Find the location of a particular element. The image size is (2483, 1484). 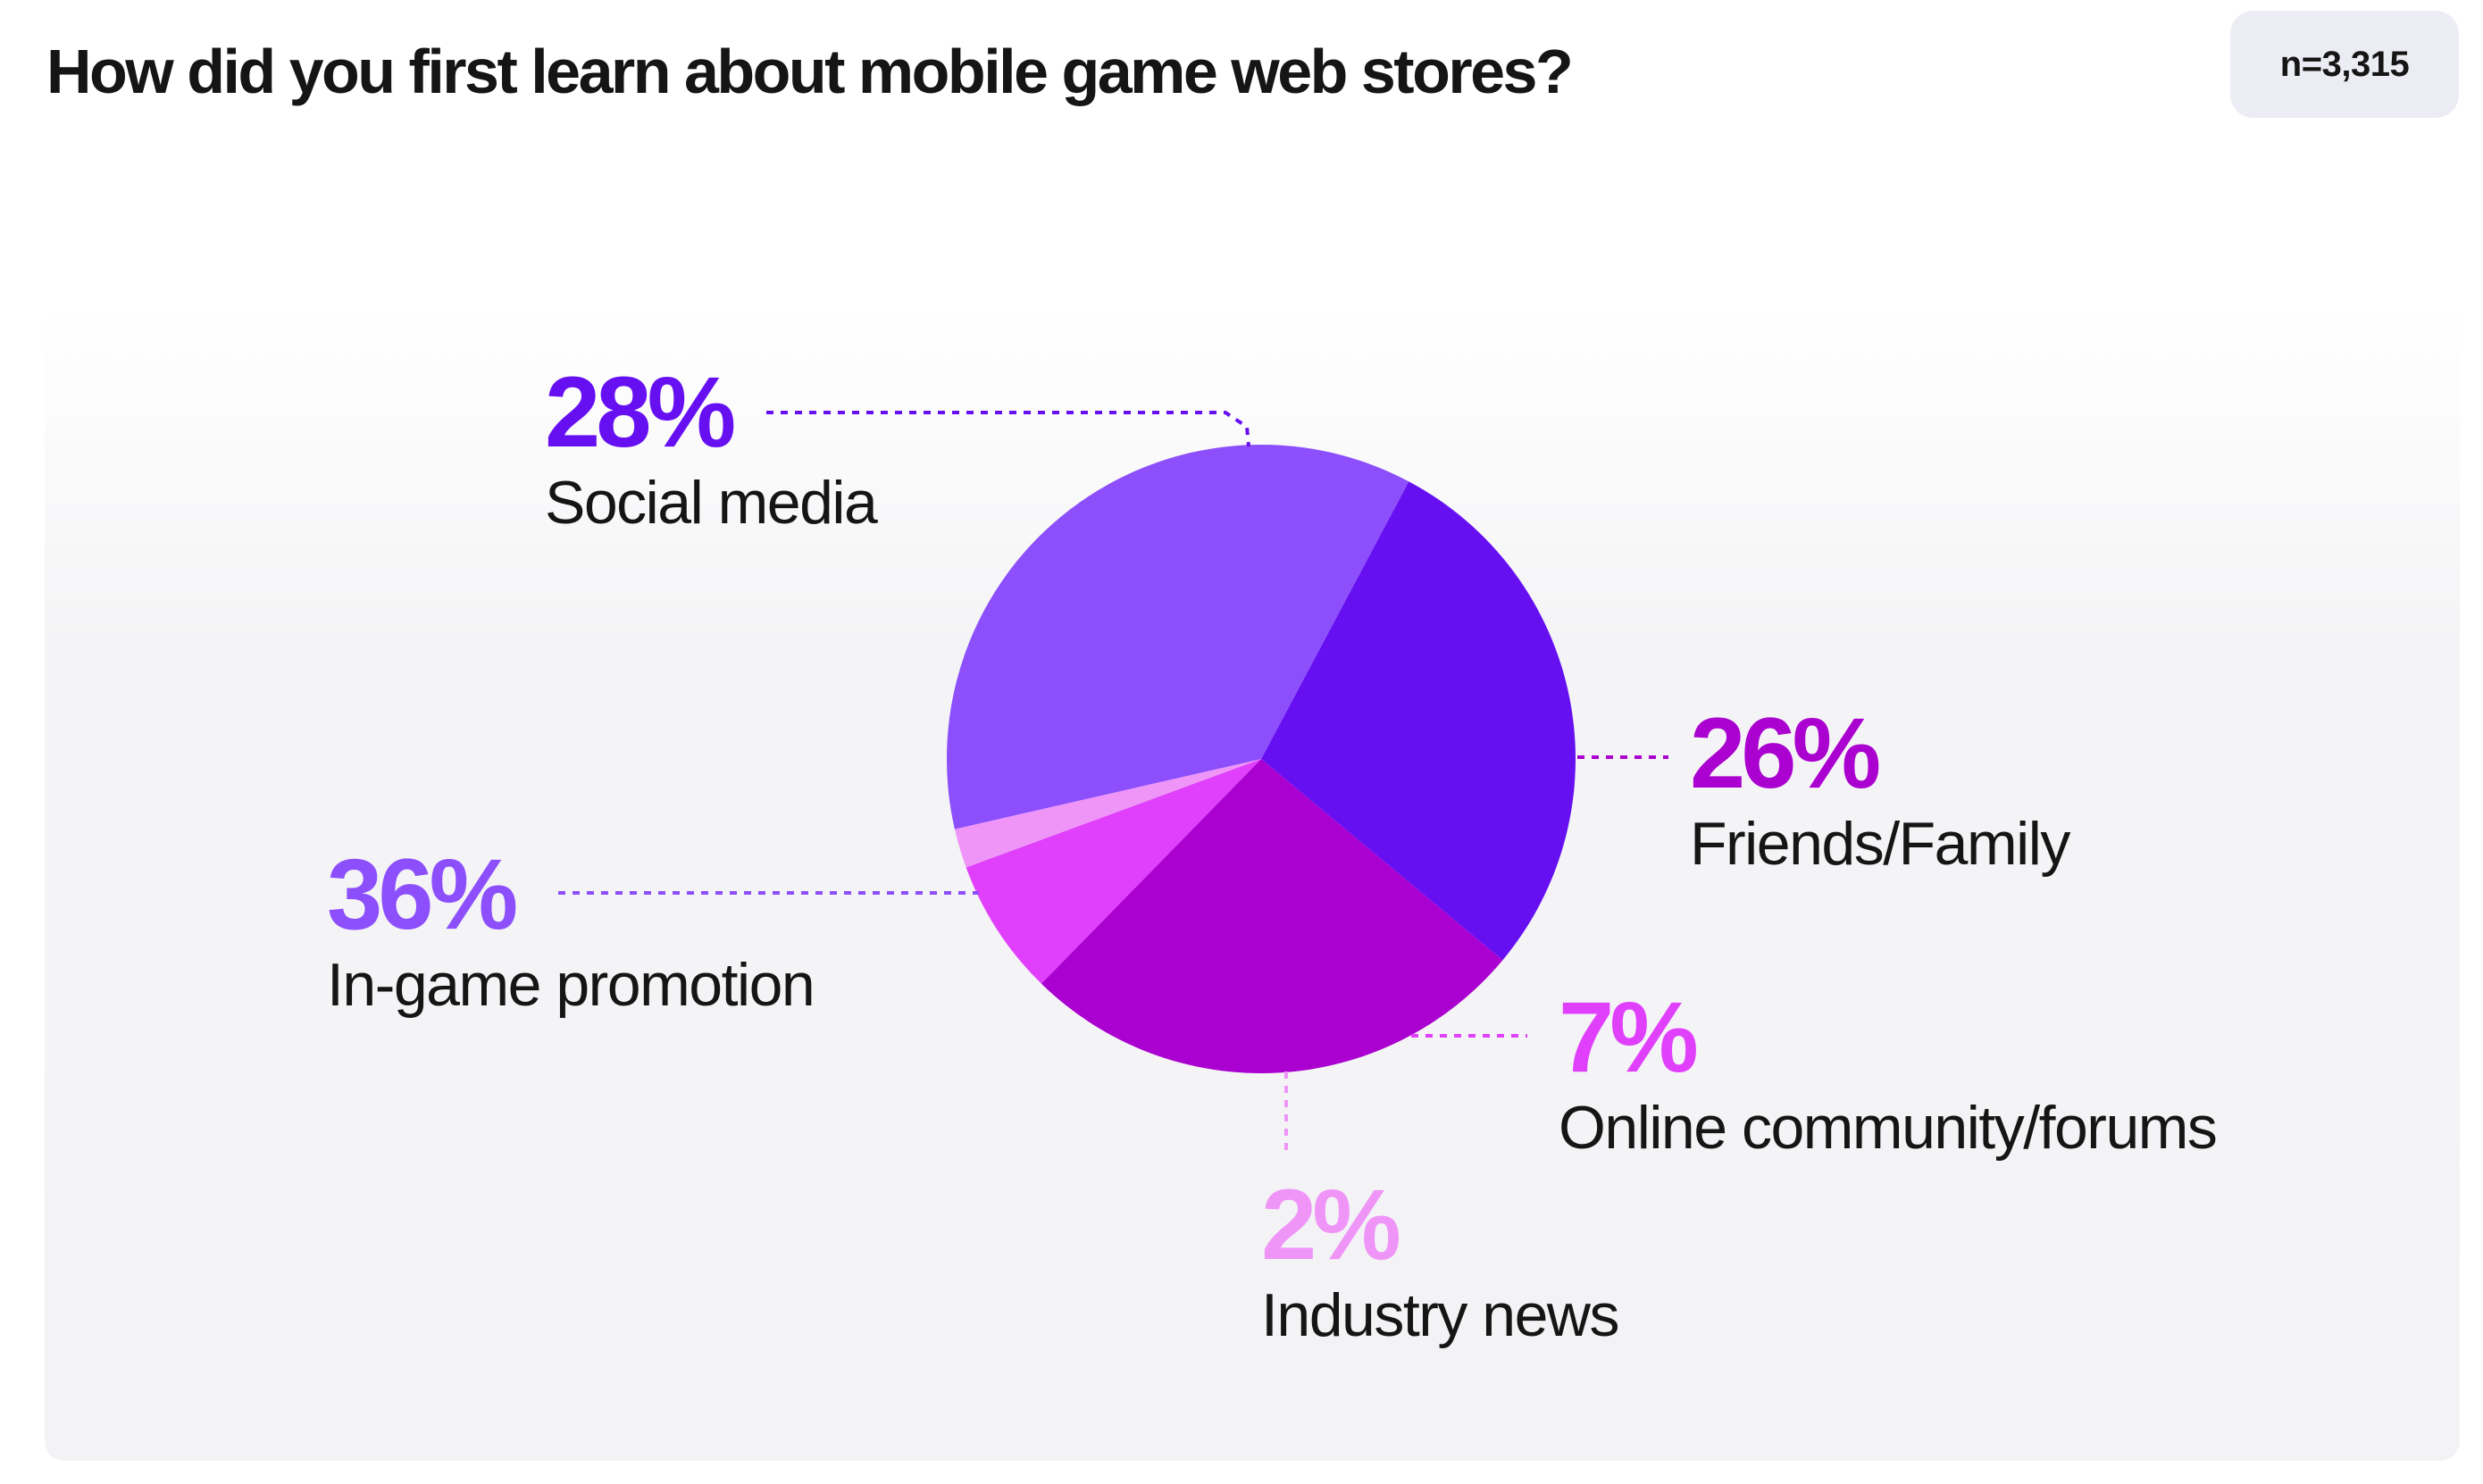

slice-value-label: 36% is located at coordinates (422, 894).